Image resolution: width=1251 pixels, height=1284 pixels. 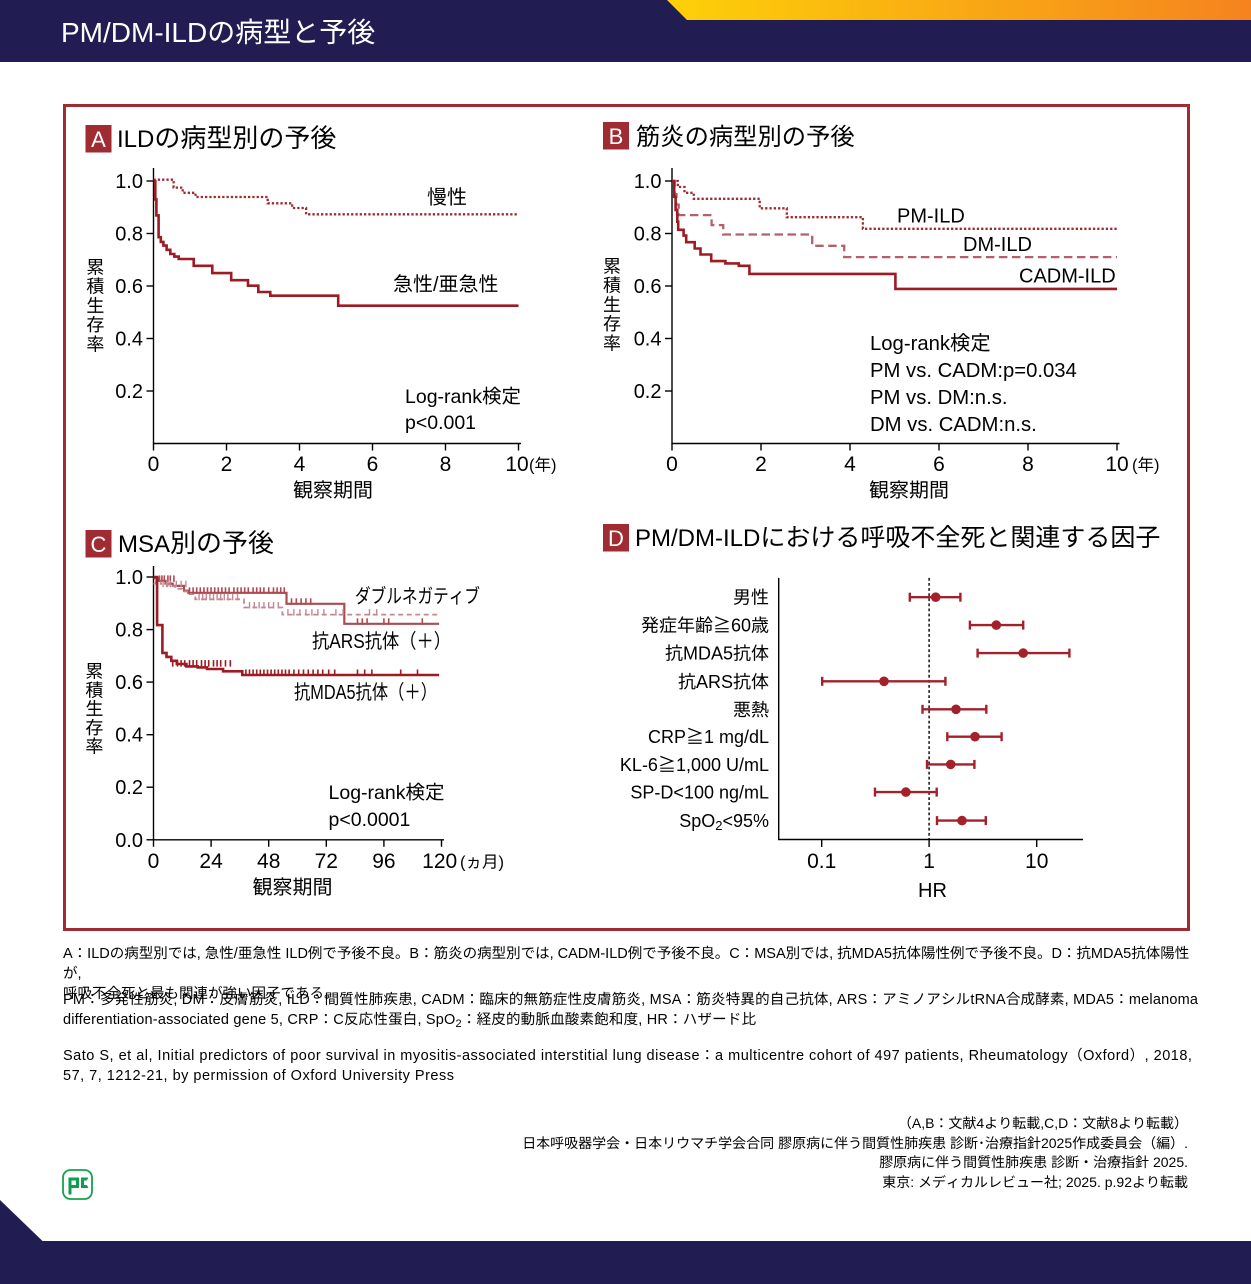 What do you see at coordinates (708, 737) in the screenshot?
I see `svg-text: CRP≧1 mg/dL` at bounding box center [708, 737].